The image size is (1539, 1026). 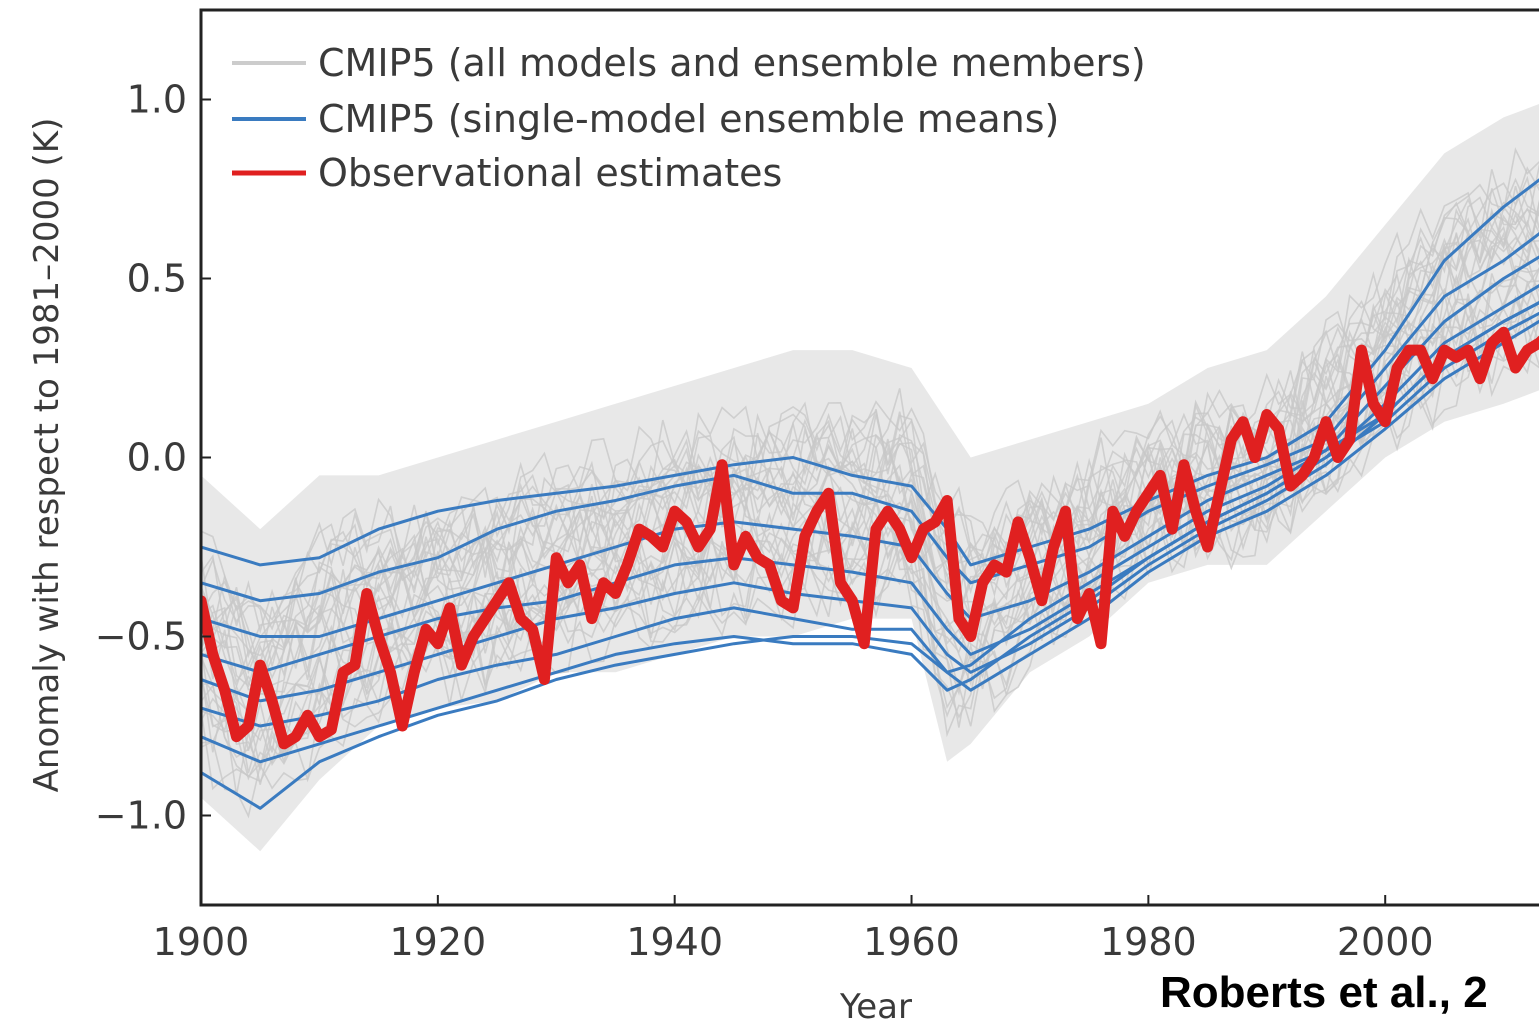 What do you see at coordinates (550, 173) in the screenshot?
I see `legend-label-observations: Observational estimates` at bounding box center [550, 173].